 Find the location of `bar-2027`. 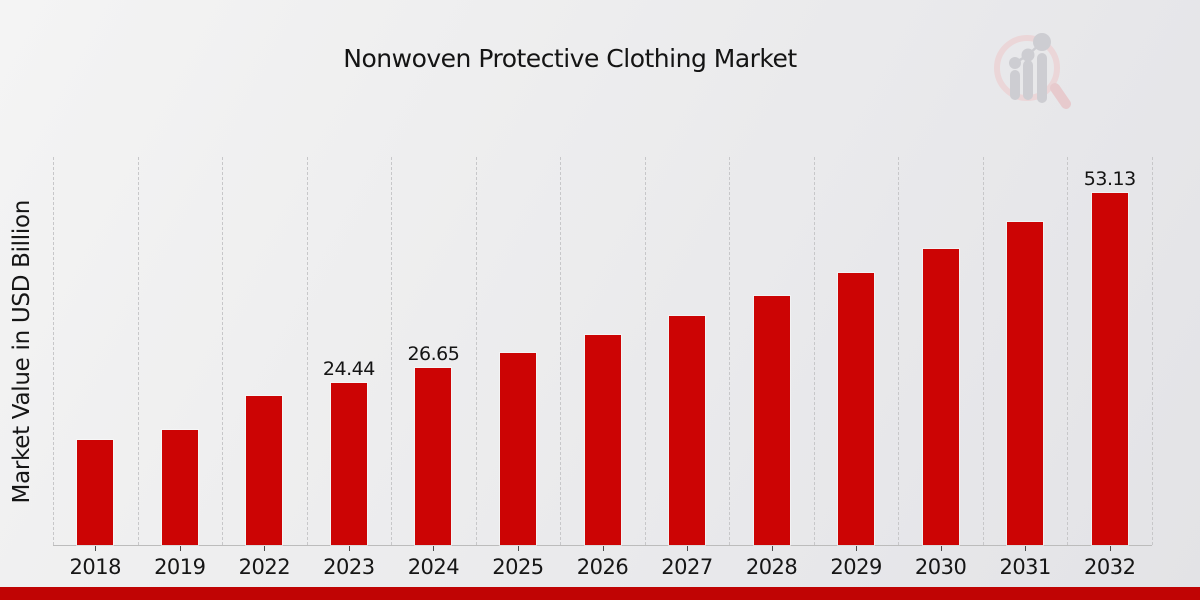

bar-2027 is located at coordinates (687, 430).